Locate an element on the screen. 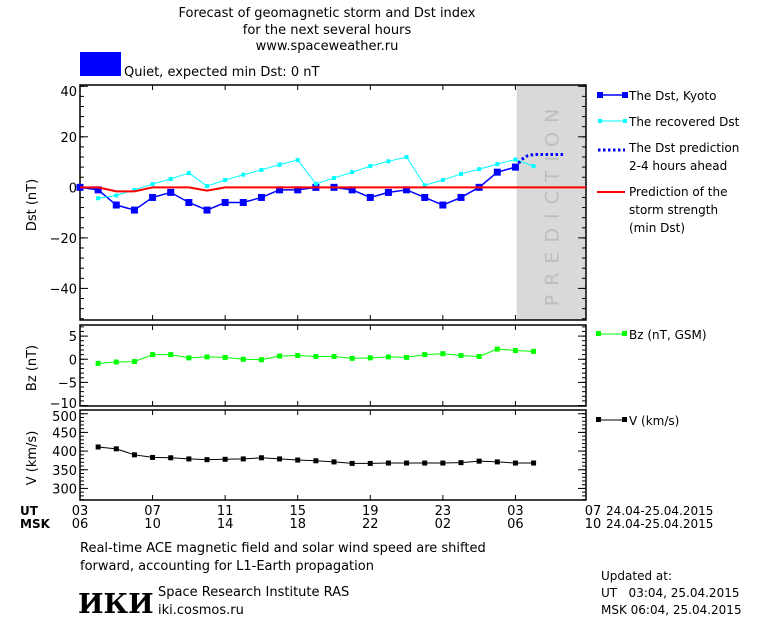 The height and width of the screenshot is (624, 760). plot-frame is located at coordinates (333, 455).